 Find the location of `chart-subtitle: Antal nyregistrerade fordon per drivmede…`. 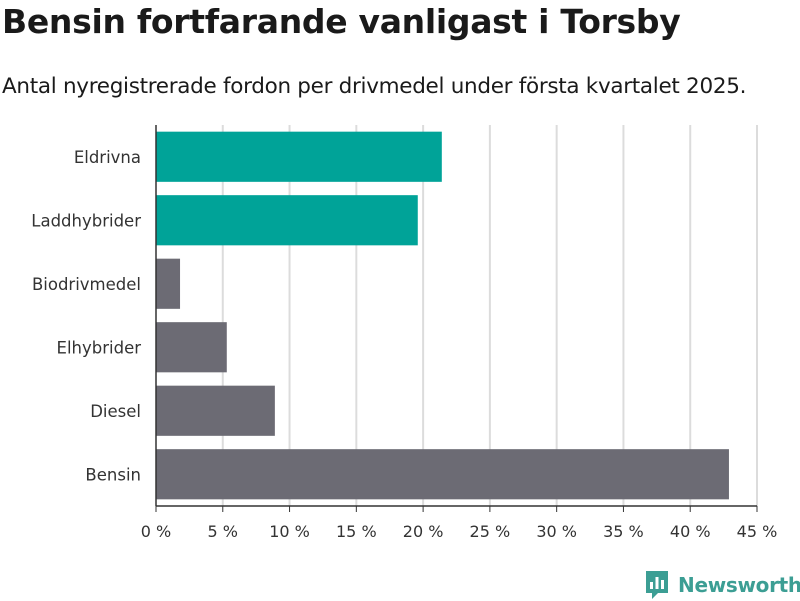

chart-subtitle: Antal nyregistrerade fordon per drivmede… is located at coordinates (374, 86).